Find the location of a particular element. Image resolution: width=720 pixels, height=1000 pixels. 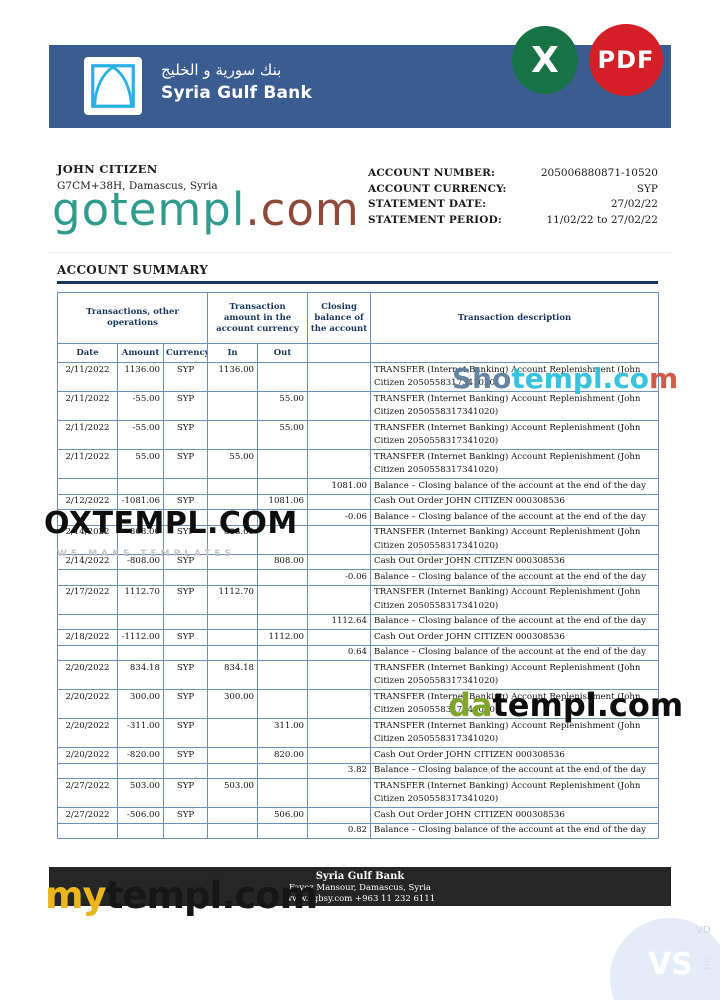

cell-balance: 0.82 is located at coordinates (339, 830).